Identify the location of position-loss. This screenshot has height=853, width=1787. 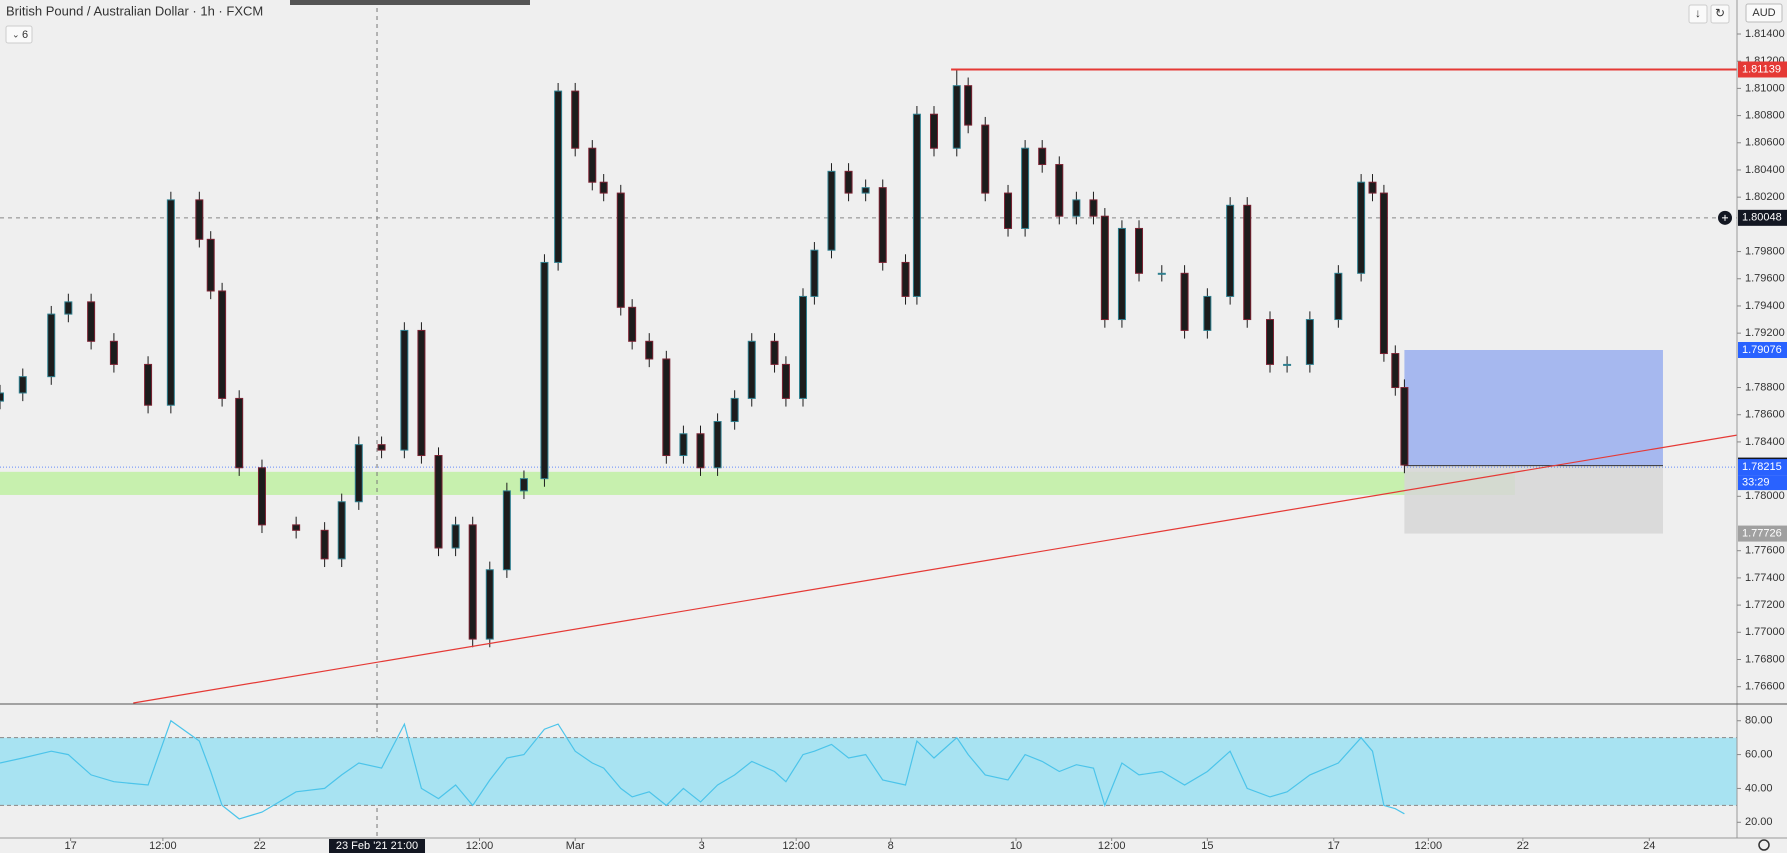
(1533, 499).